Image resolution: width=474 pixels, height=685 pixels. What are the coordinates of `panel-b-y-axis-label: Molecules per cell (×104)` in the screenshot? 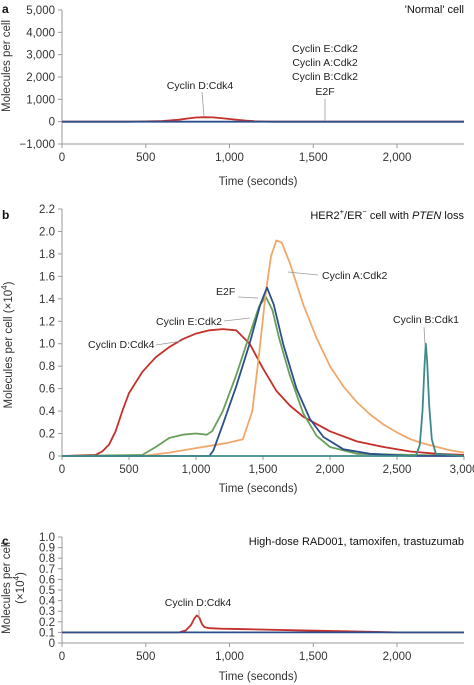 It's located at (7, 344).